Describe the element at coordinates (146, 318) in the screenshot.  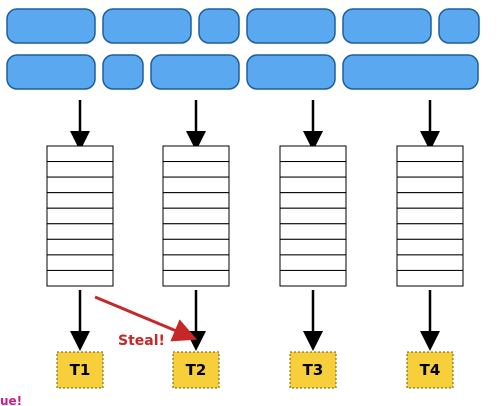
I see `steal-arrow` at that location.